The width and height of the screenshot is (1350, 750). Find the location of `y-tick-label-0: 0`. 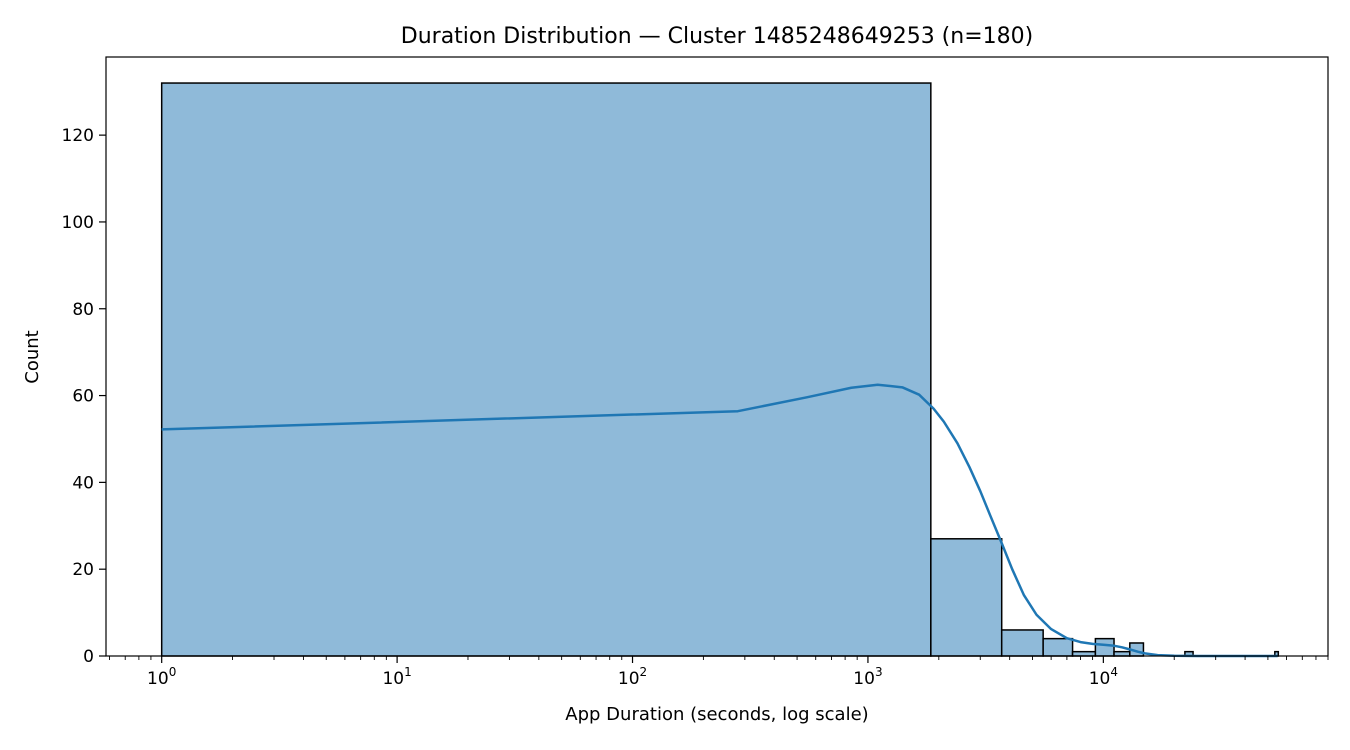

y-tick-label-0: 0 is located at coordinates (88, 657).